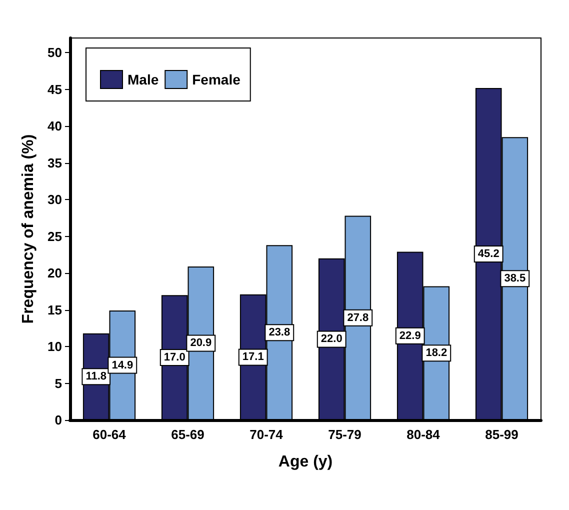 Image resolution: width=569 pixels, height=510 pixels. Describe the element at coordinates (55, 310) in the screenshot. I see `y-tick-label: 15` at that location.